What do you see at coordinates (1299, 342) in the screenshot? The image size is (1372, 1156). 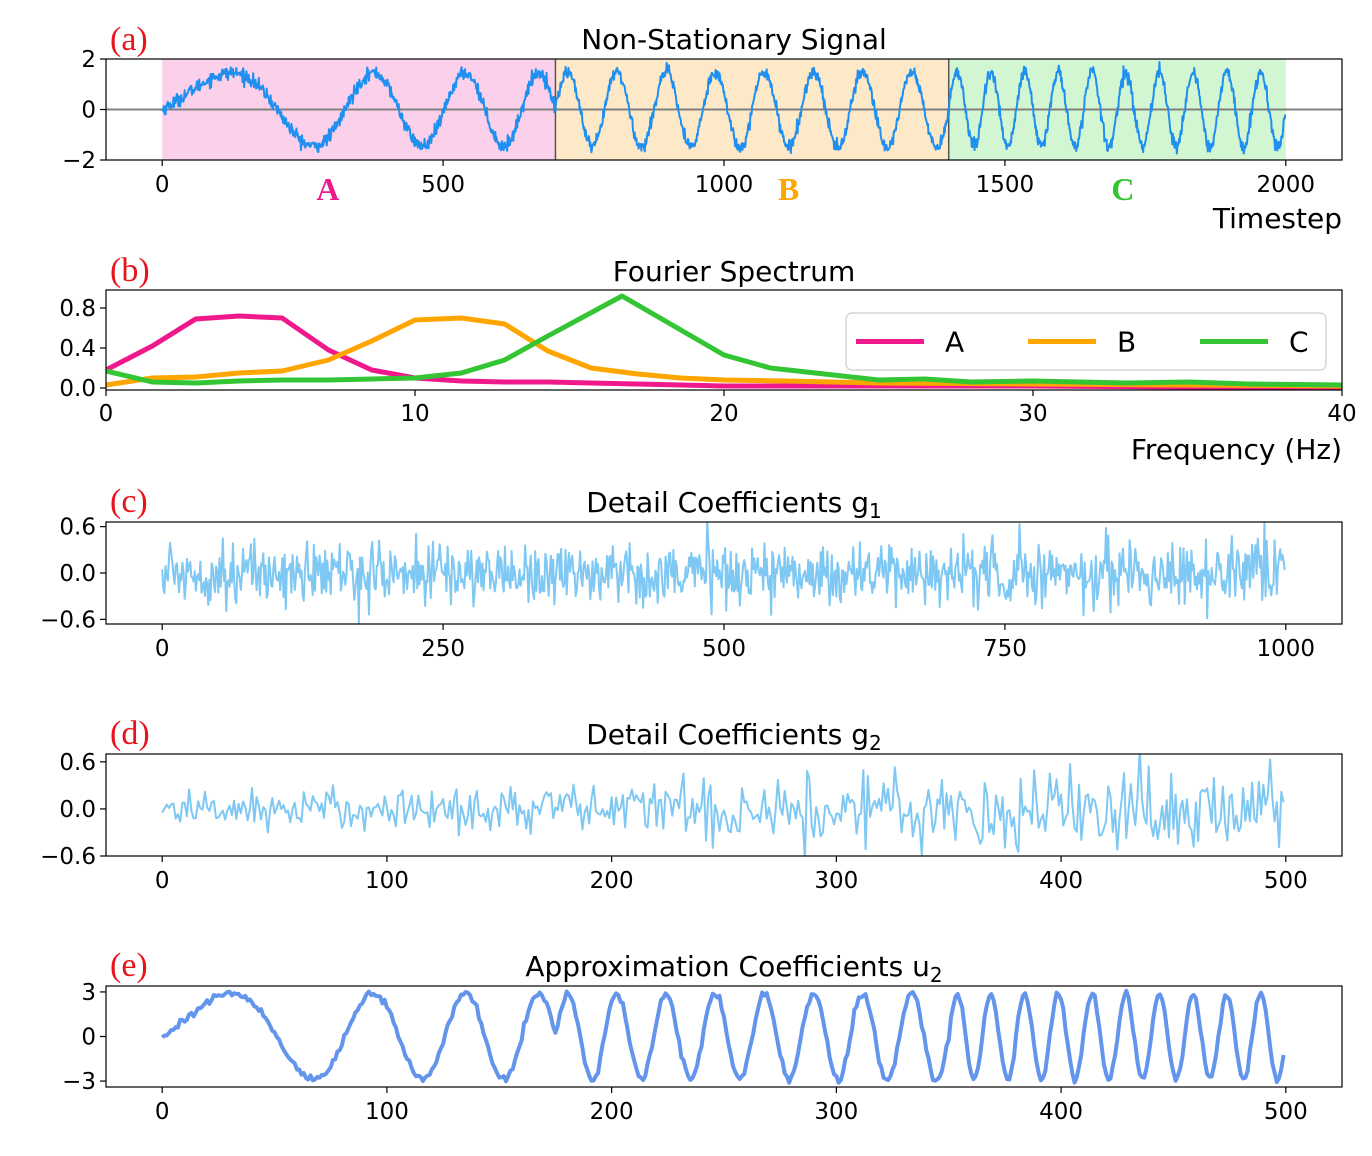 I see `legend-label-c: C` at bounding box center [1299, 342].